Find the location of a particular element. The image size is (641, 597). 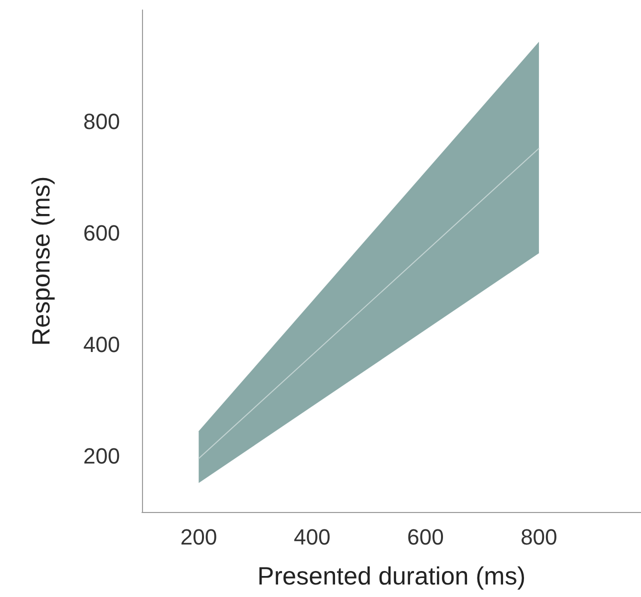

x-axis-title: Presented duration (ms) is located at coordinates (391, 576).